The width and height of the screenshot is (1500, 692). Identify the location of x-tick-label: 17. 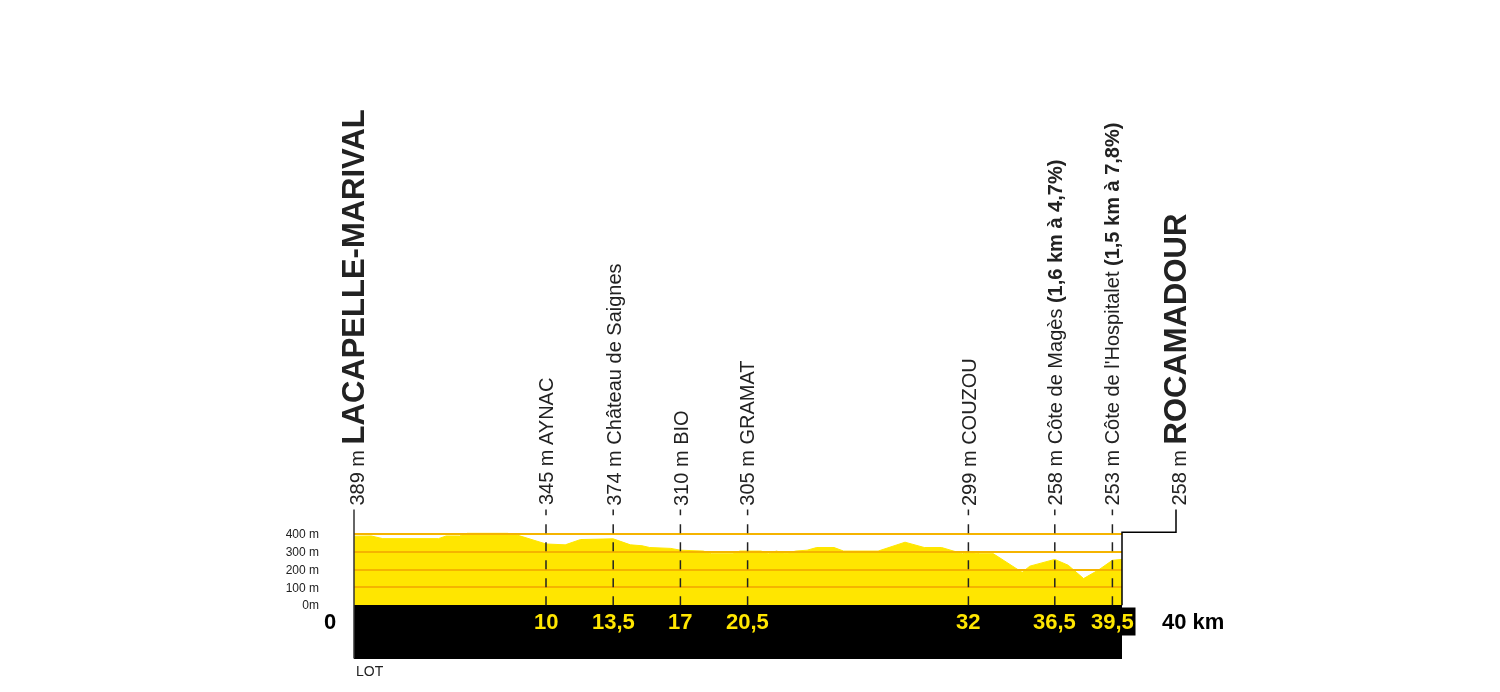
(680, 621).